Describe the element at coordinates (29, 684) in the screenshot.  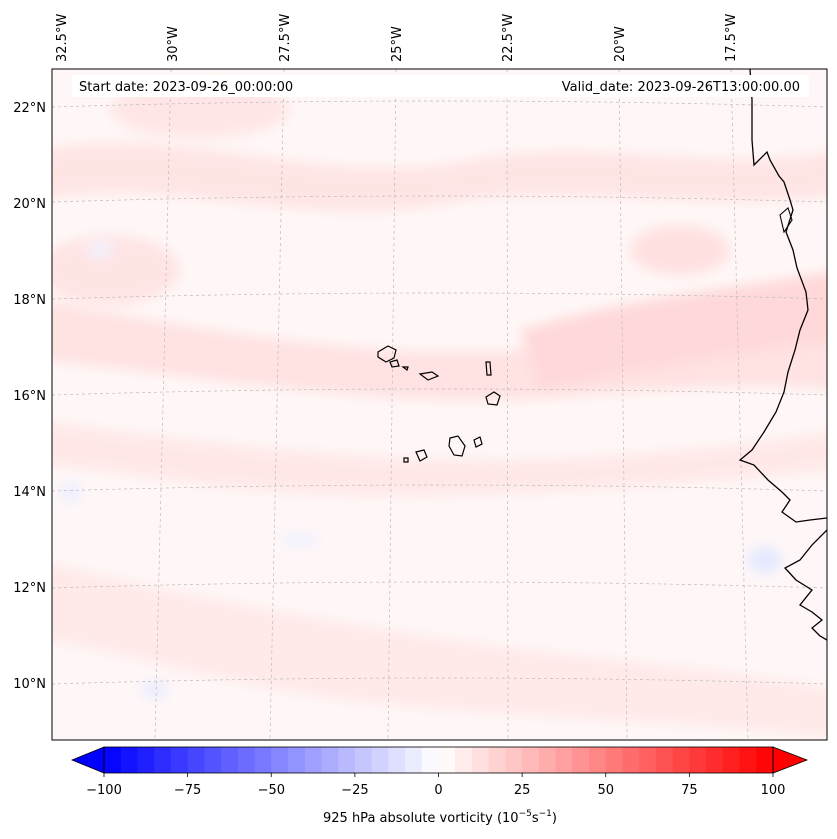
I see `lat-tick-label: 10°N` at that location.